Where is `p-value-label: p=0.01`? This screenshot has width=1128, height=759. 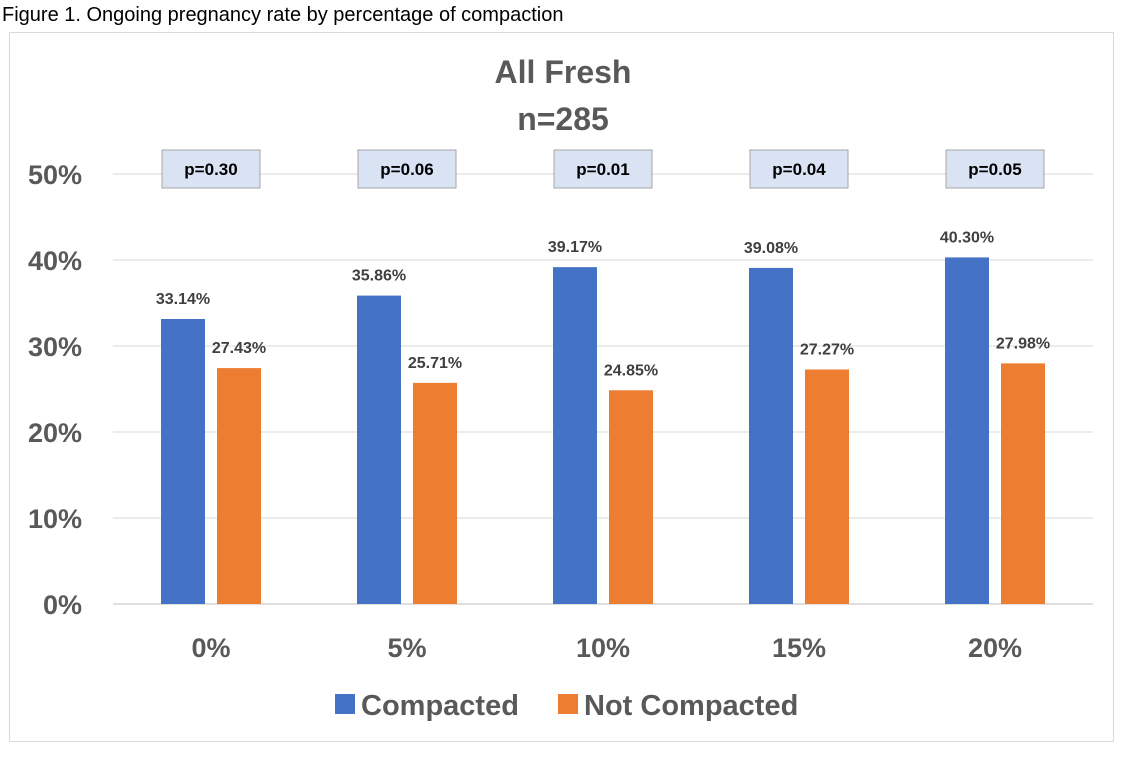
p-value-label: p=0.01 is located at coordinates (602, 169).